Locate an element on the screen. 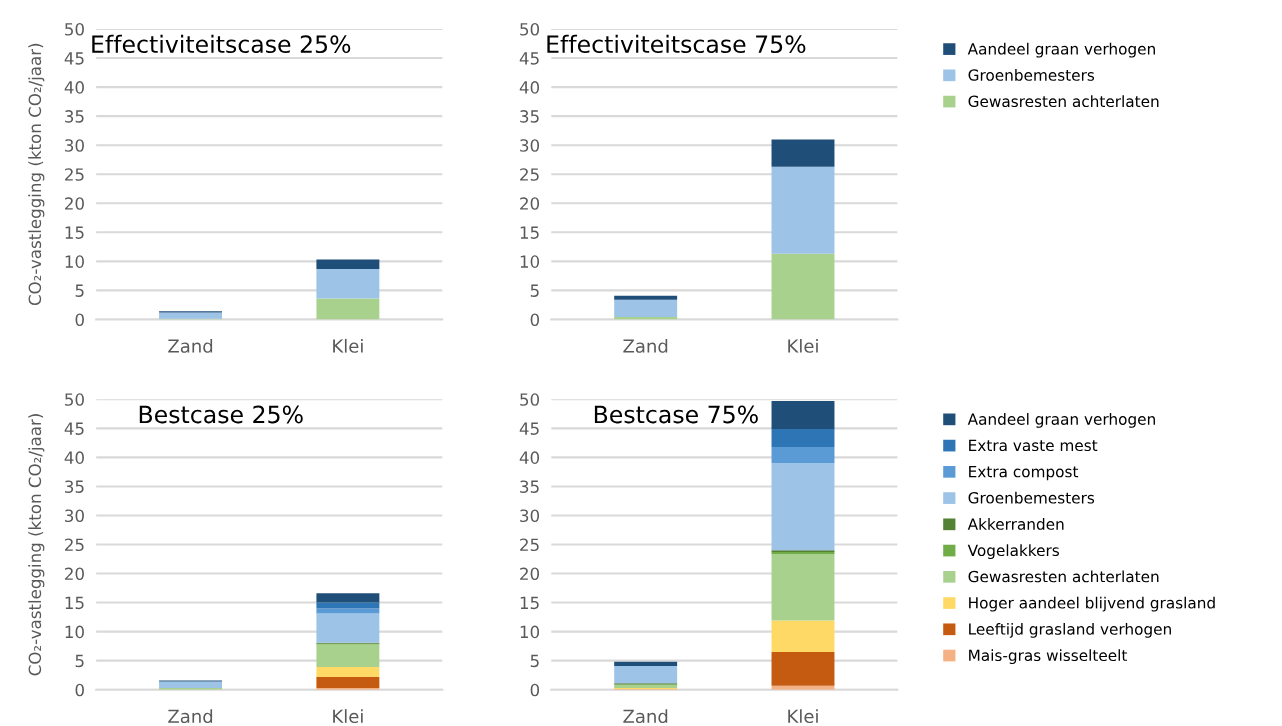  legend-label: Hoger aandeel blijvend grasland is located at coordinates (1092, 604).